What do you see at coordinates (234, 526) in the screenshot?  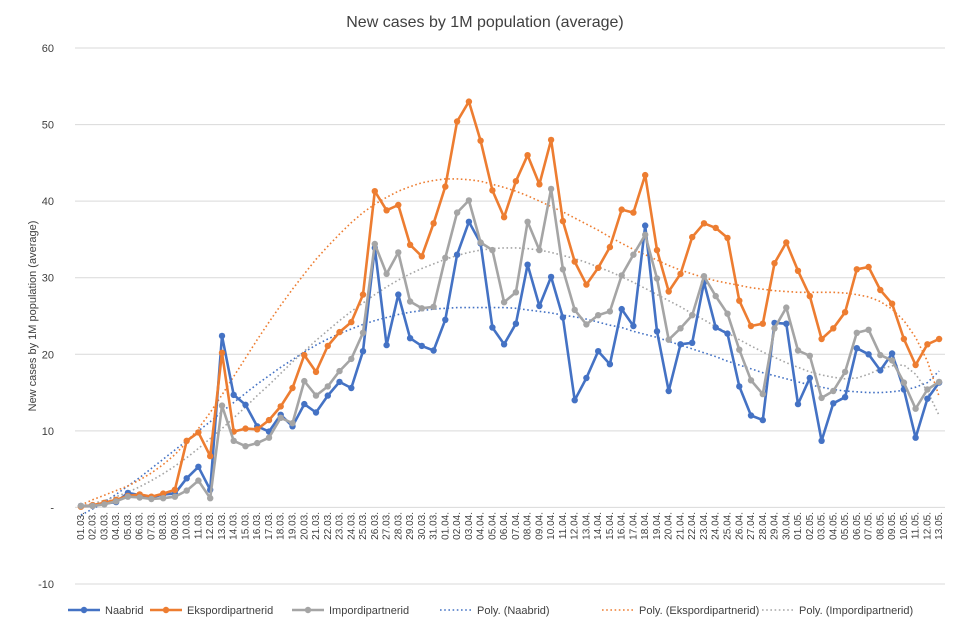 I see `x-tick-label: 14.03.` at bounding box center [234, 526].